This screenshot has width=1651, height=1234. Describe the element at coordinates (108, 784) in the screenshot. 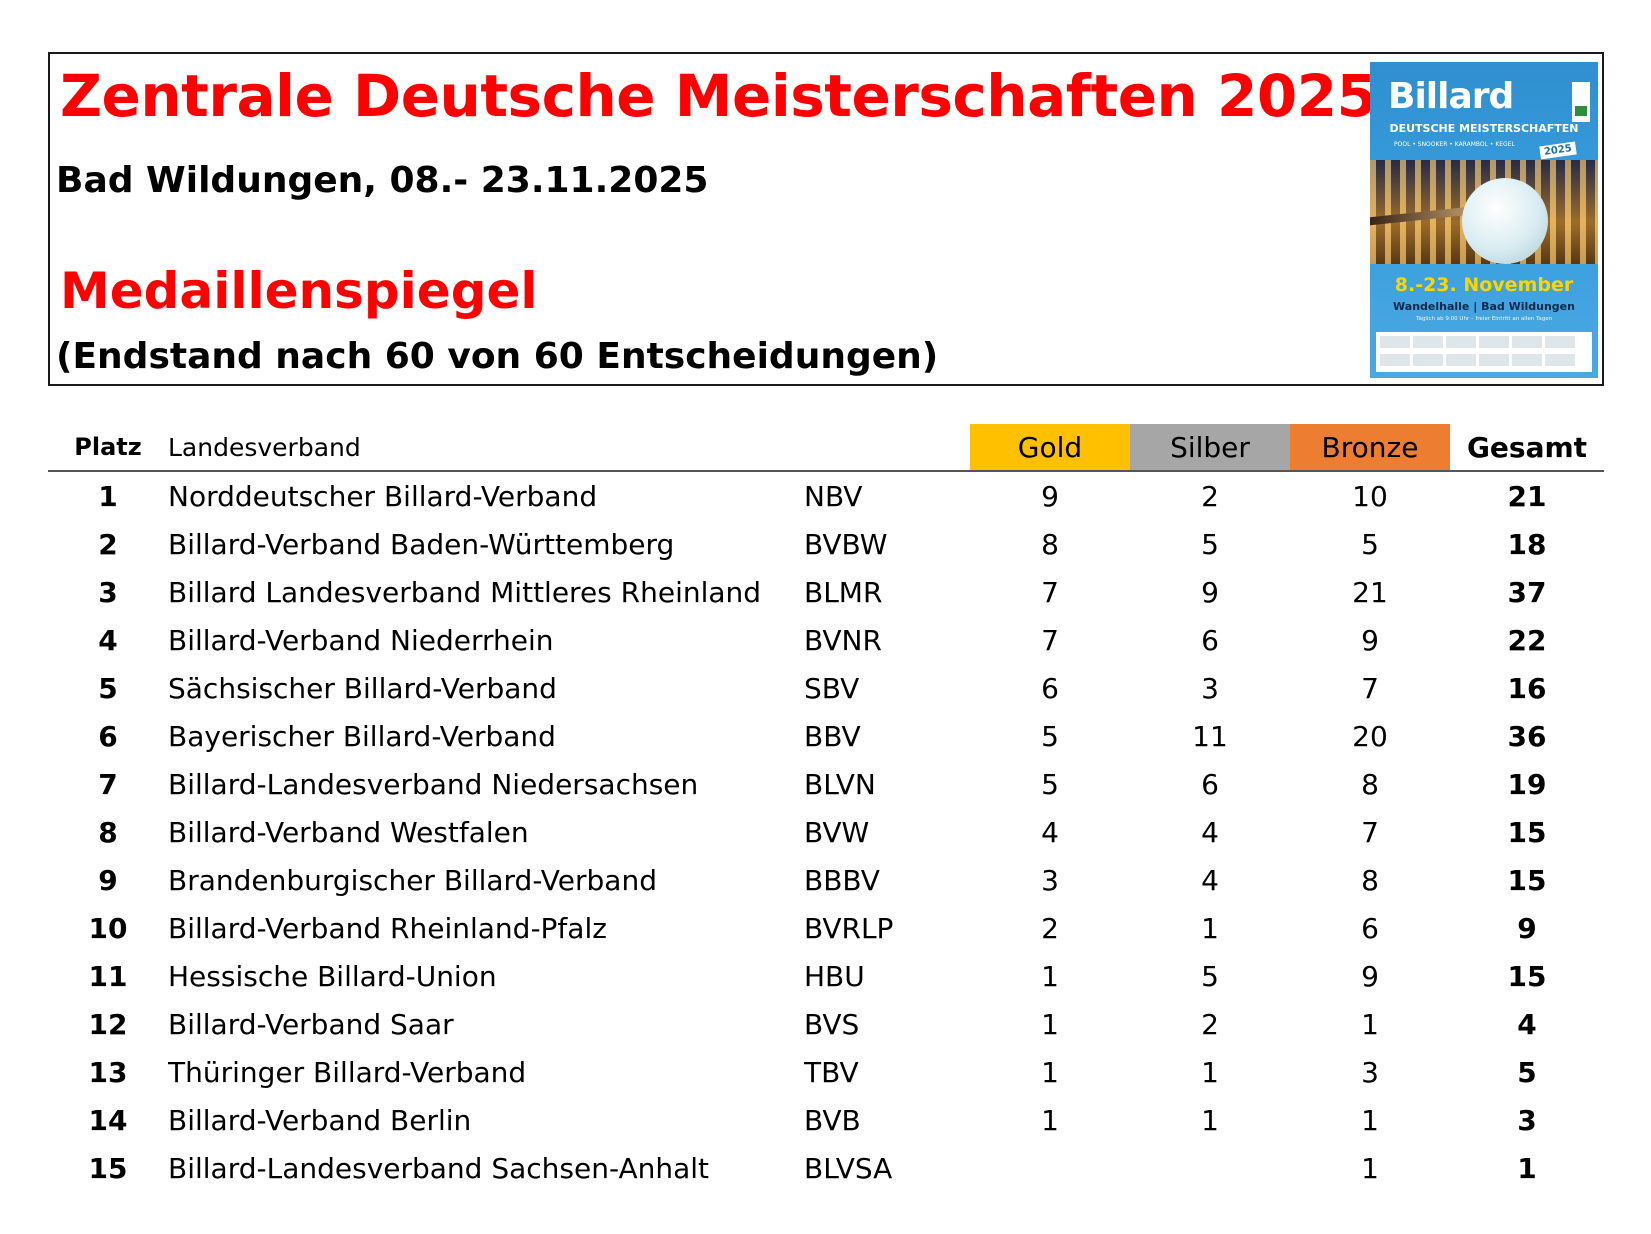

I see `rank-cell: 7` at that location.